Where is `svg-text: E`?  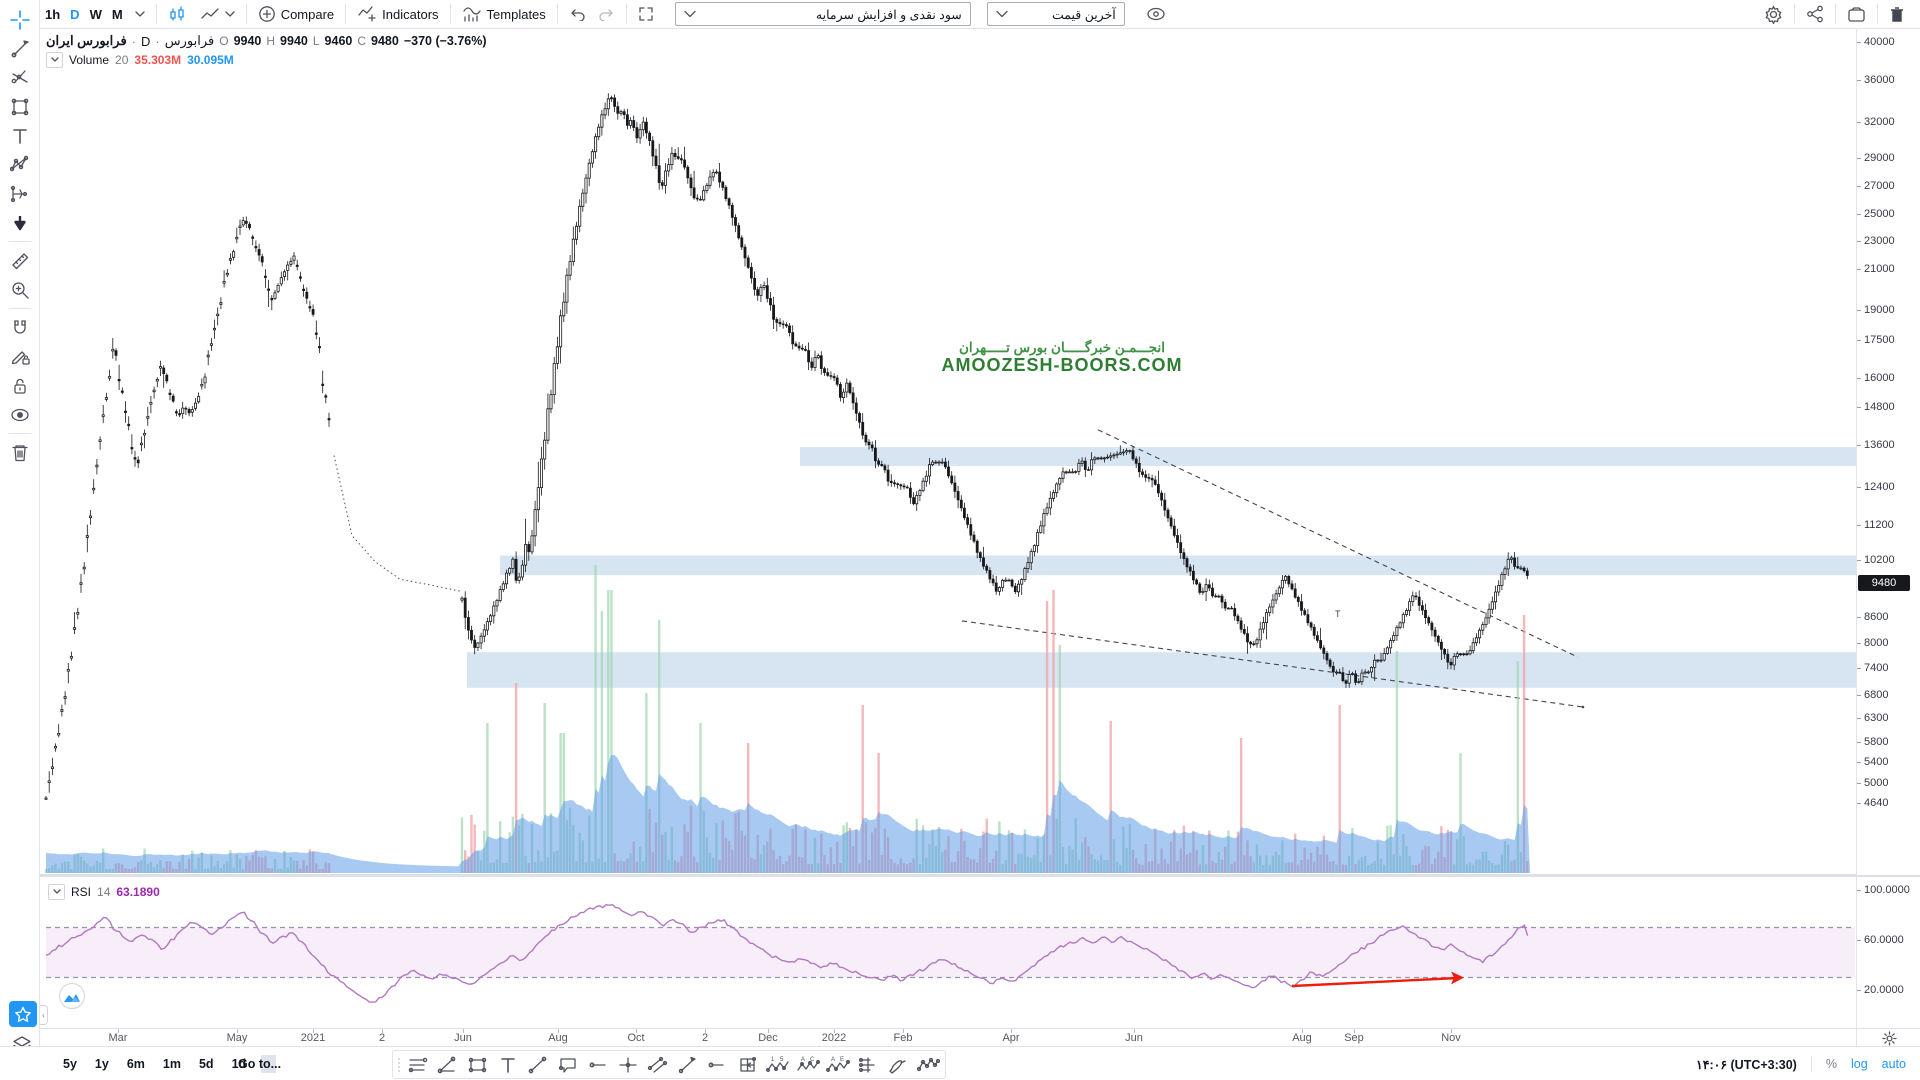 svg-text: E is located at coordinates (842, 1060).